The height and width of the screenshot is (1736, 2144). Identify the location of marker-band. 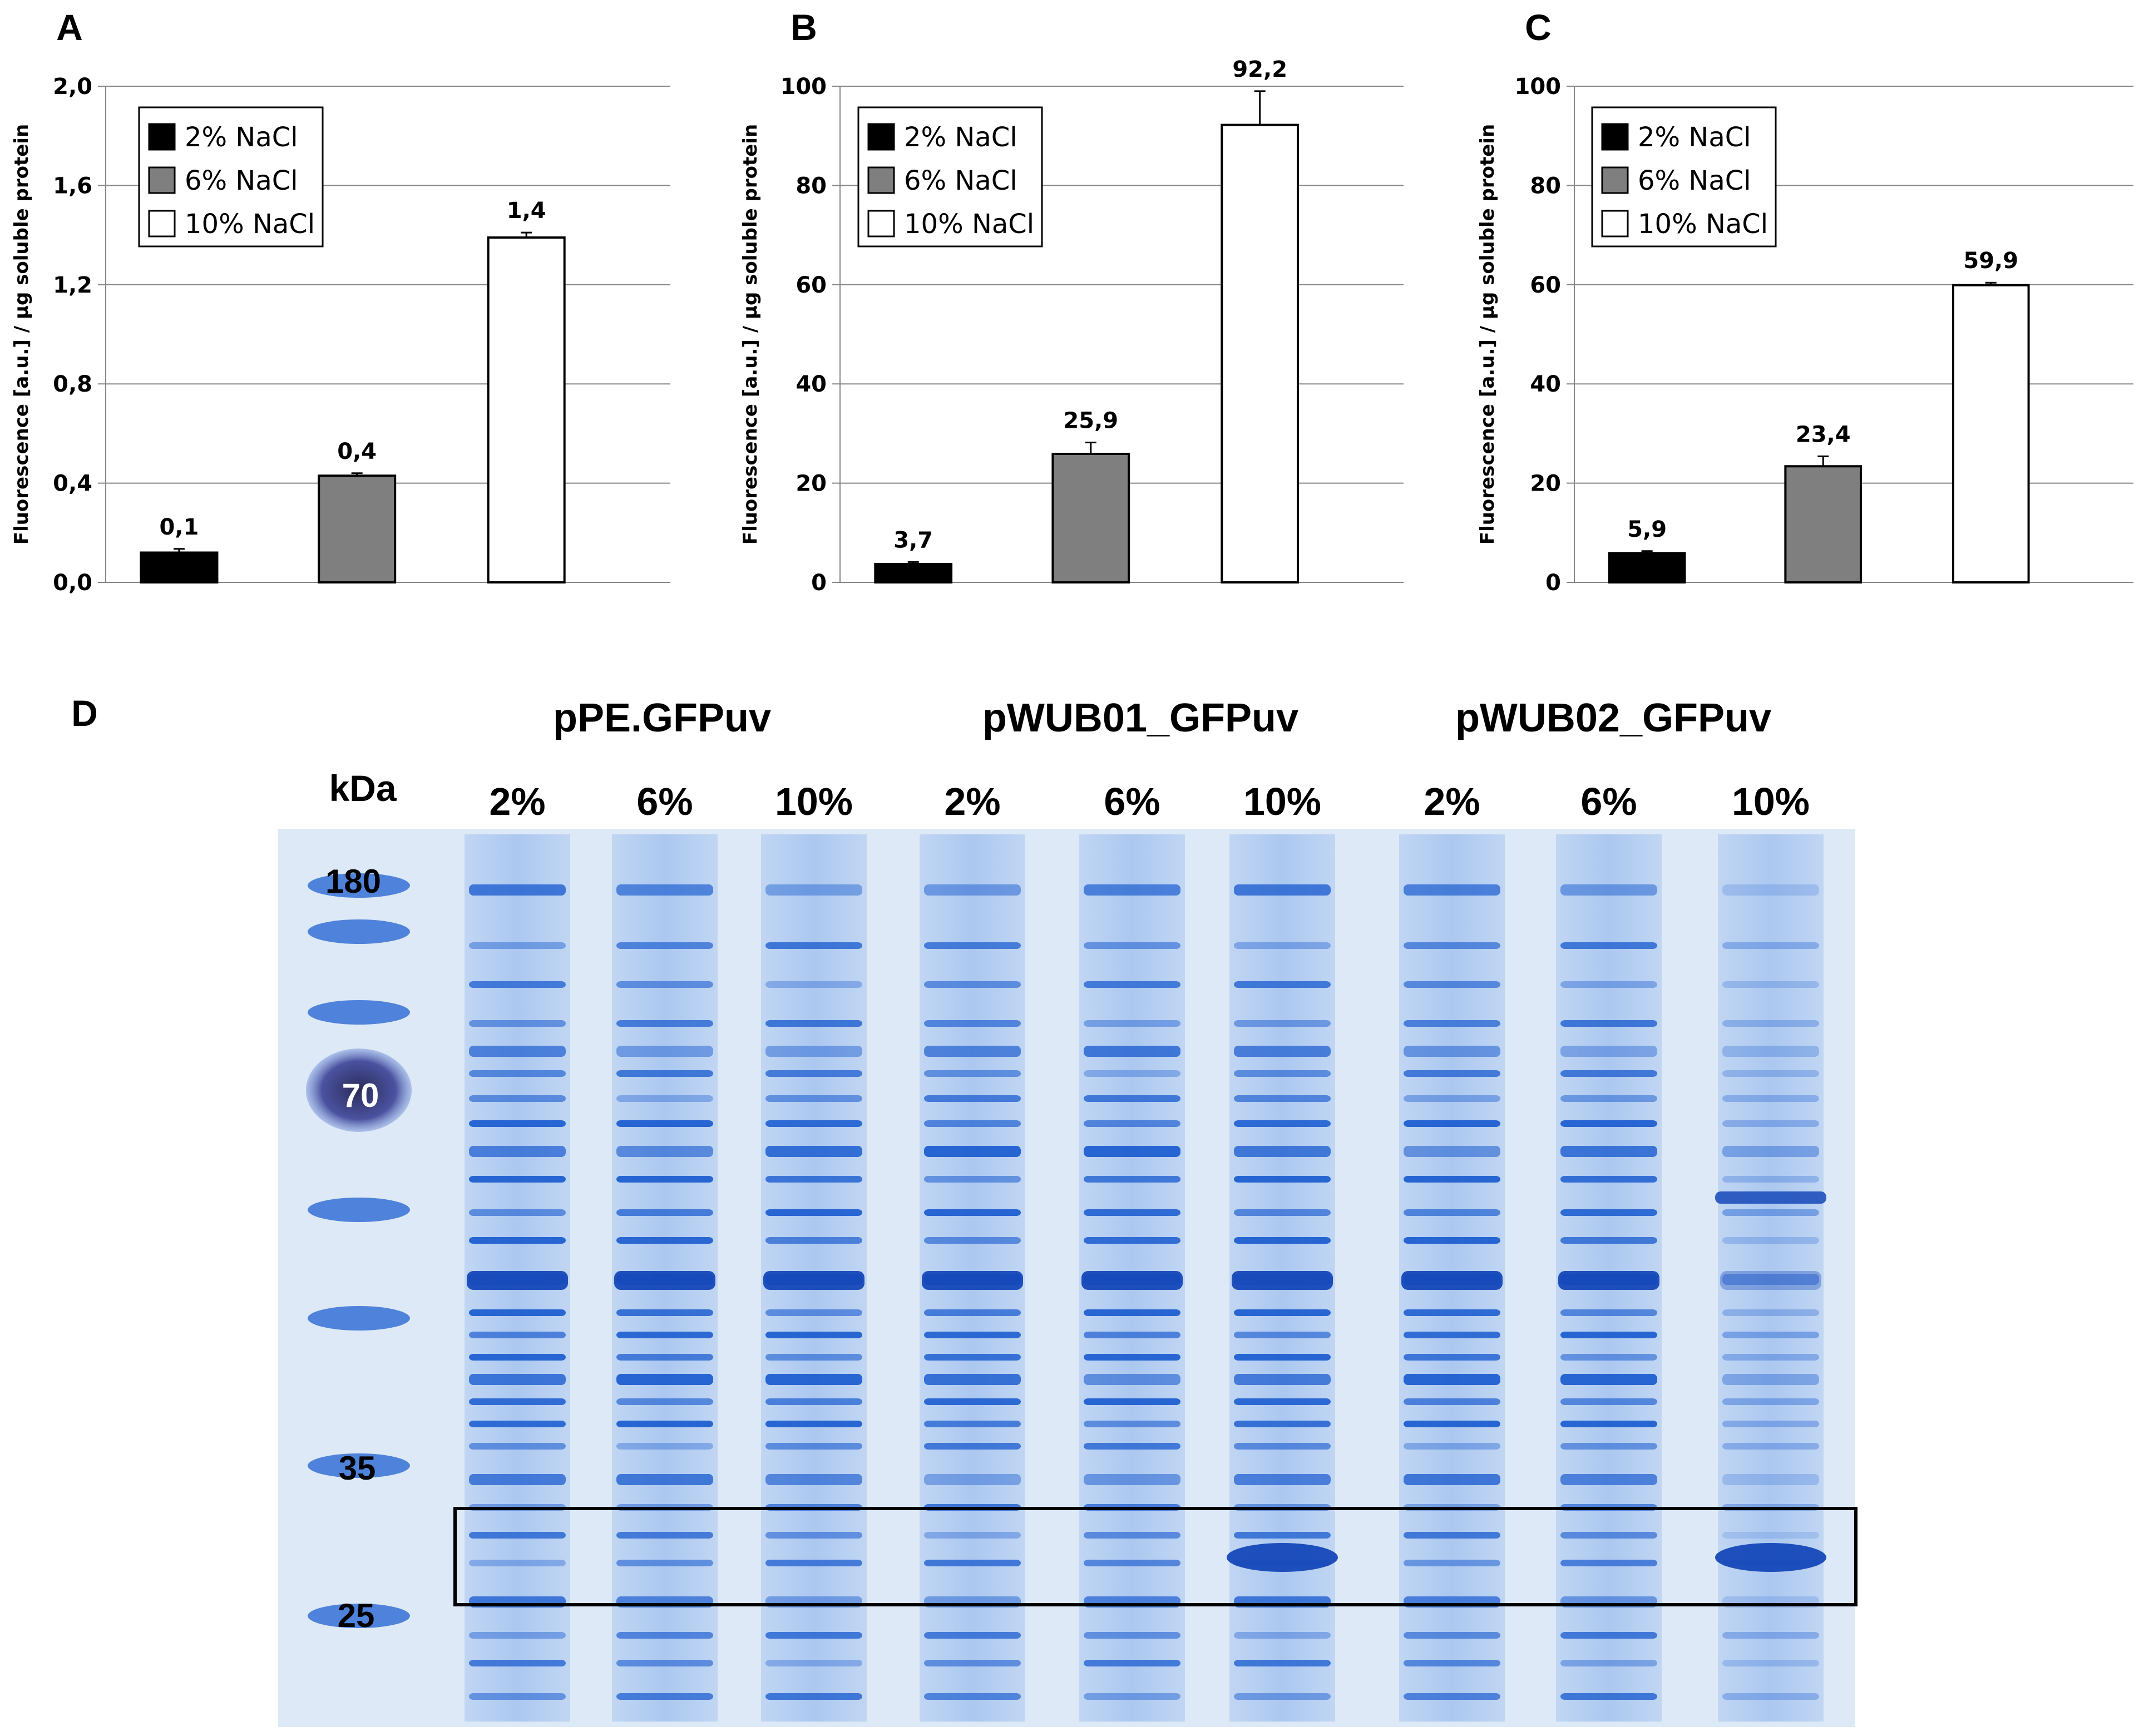
(359, 1090).